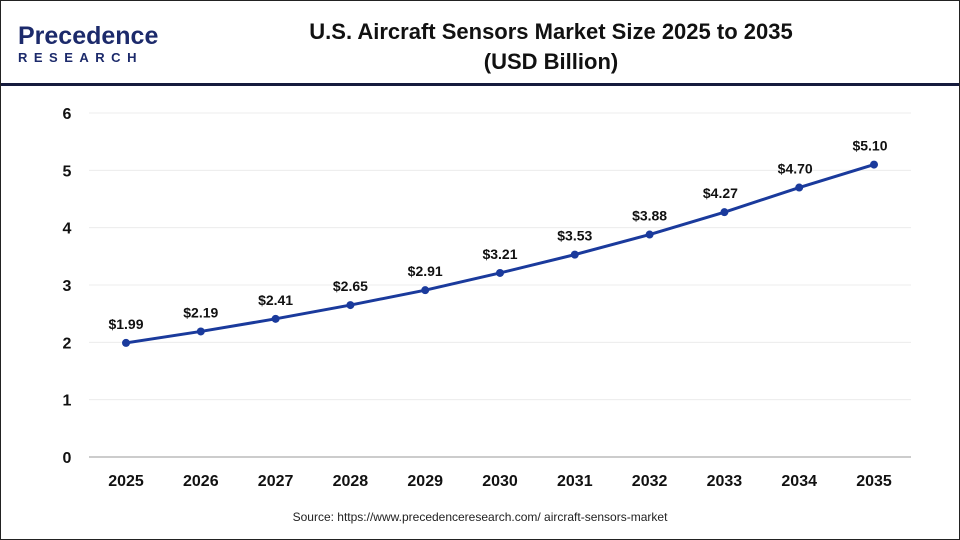 The width and height of the screenshot is (960, 540). Describe the element at coordinates (795, 169) in the screenshot. I see `data-label: $4.70` at that location.